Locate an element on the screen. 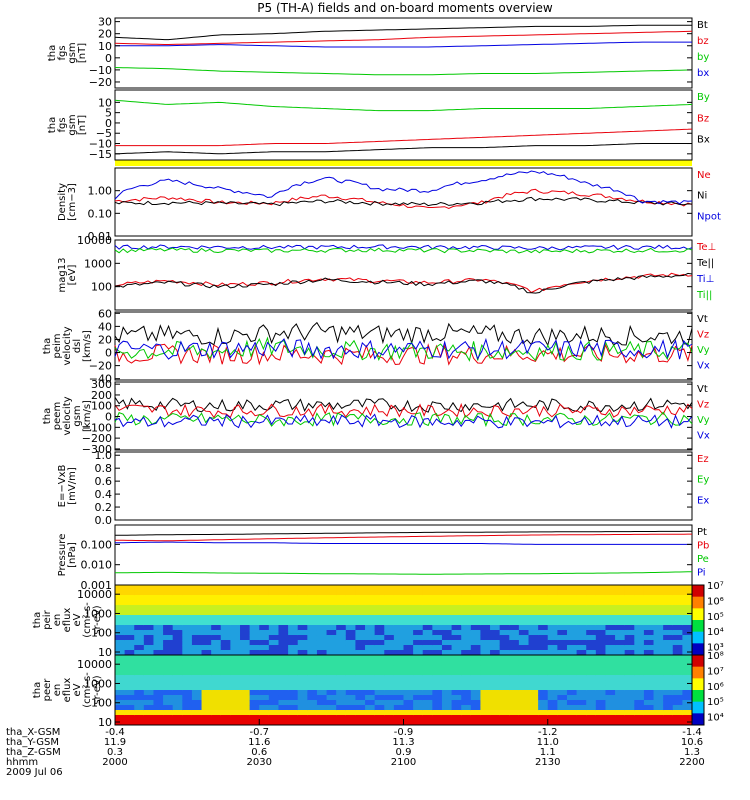 The height and width of the screenshot is (800, 750). y-axis-label-line: eflux is located at coordinates (67, 690).